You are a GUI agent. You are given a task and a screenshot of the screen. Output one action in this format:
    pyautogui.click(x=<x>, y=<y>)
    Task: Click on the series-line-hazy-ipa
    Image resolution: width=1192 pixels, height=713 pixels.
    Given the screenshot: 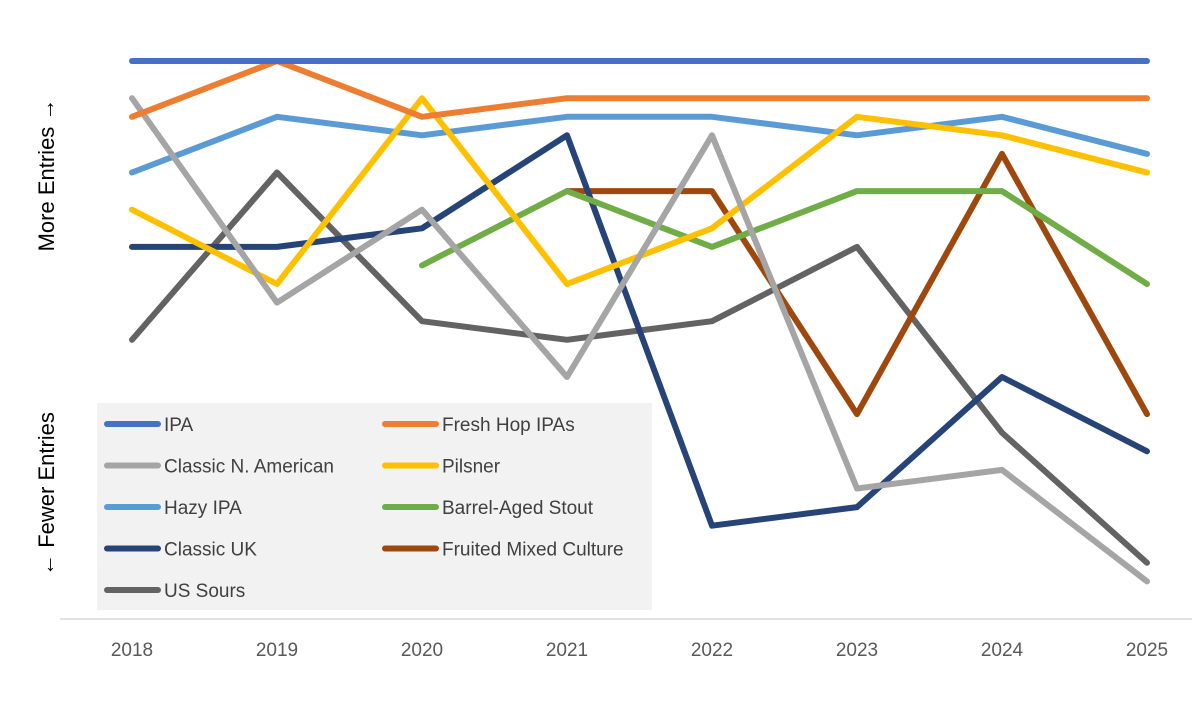 What is the action you would take?
    pyautogui.click(x=639, y=144)
    